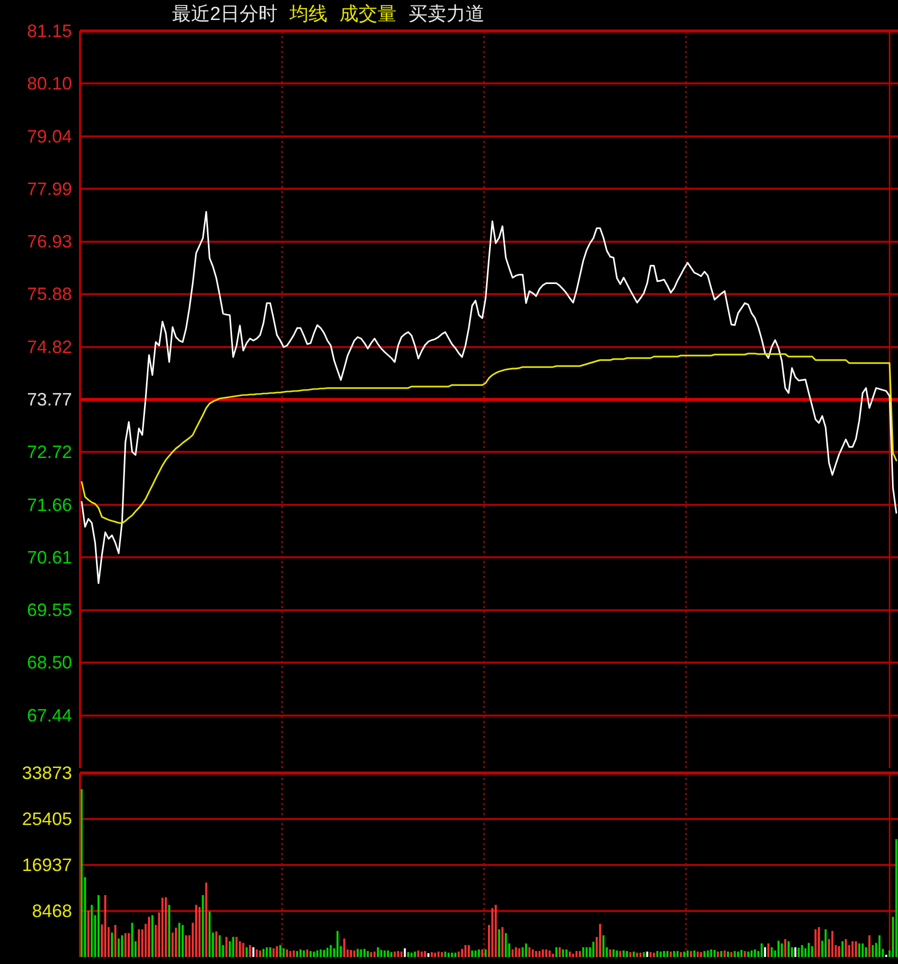 The width and height of the screenshot is (898, 964). Describe the element at coordinates (49, 610) in the screenshot. I see `y-tick-label: 69.55` at that location.